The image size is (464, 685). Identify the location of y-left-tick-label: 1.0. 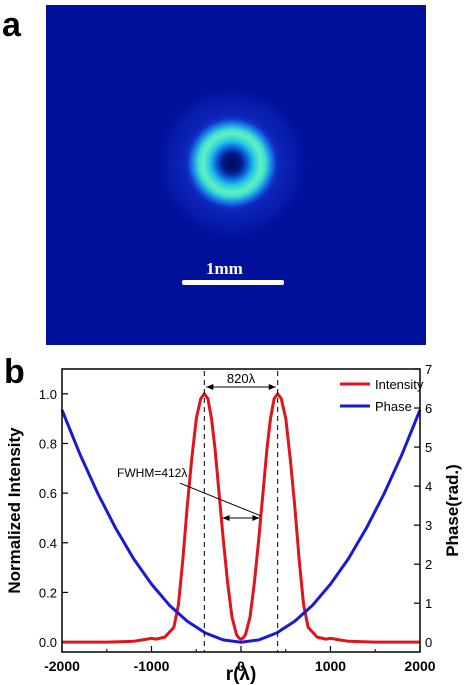
(48, 394).